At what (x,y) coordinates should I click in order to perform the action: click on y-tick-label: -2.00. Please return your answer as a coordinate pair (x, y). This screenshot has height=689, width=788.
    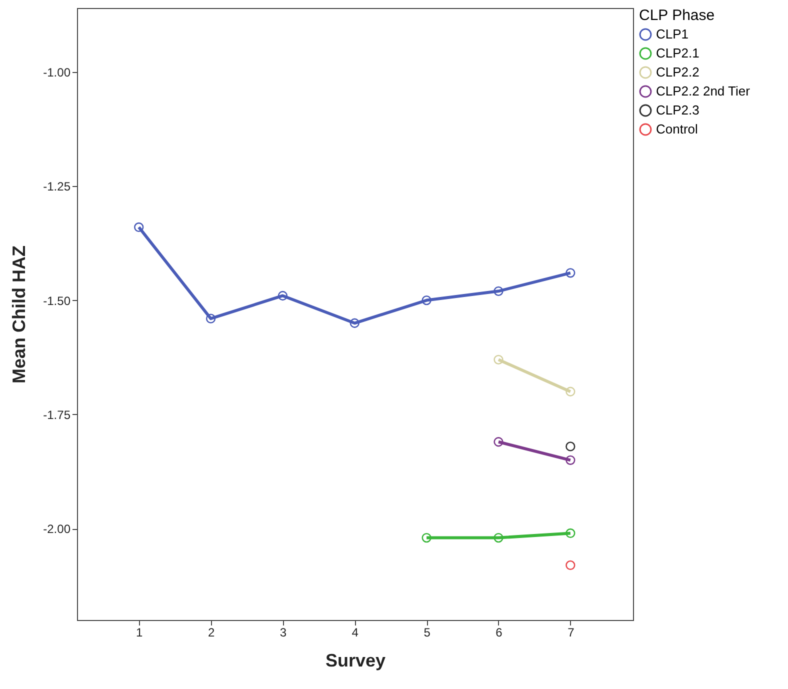
    Looking at the image, I should click on (57, 529).